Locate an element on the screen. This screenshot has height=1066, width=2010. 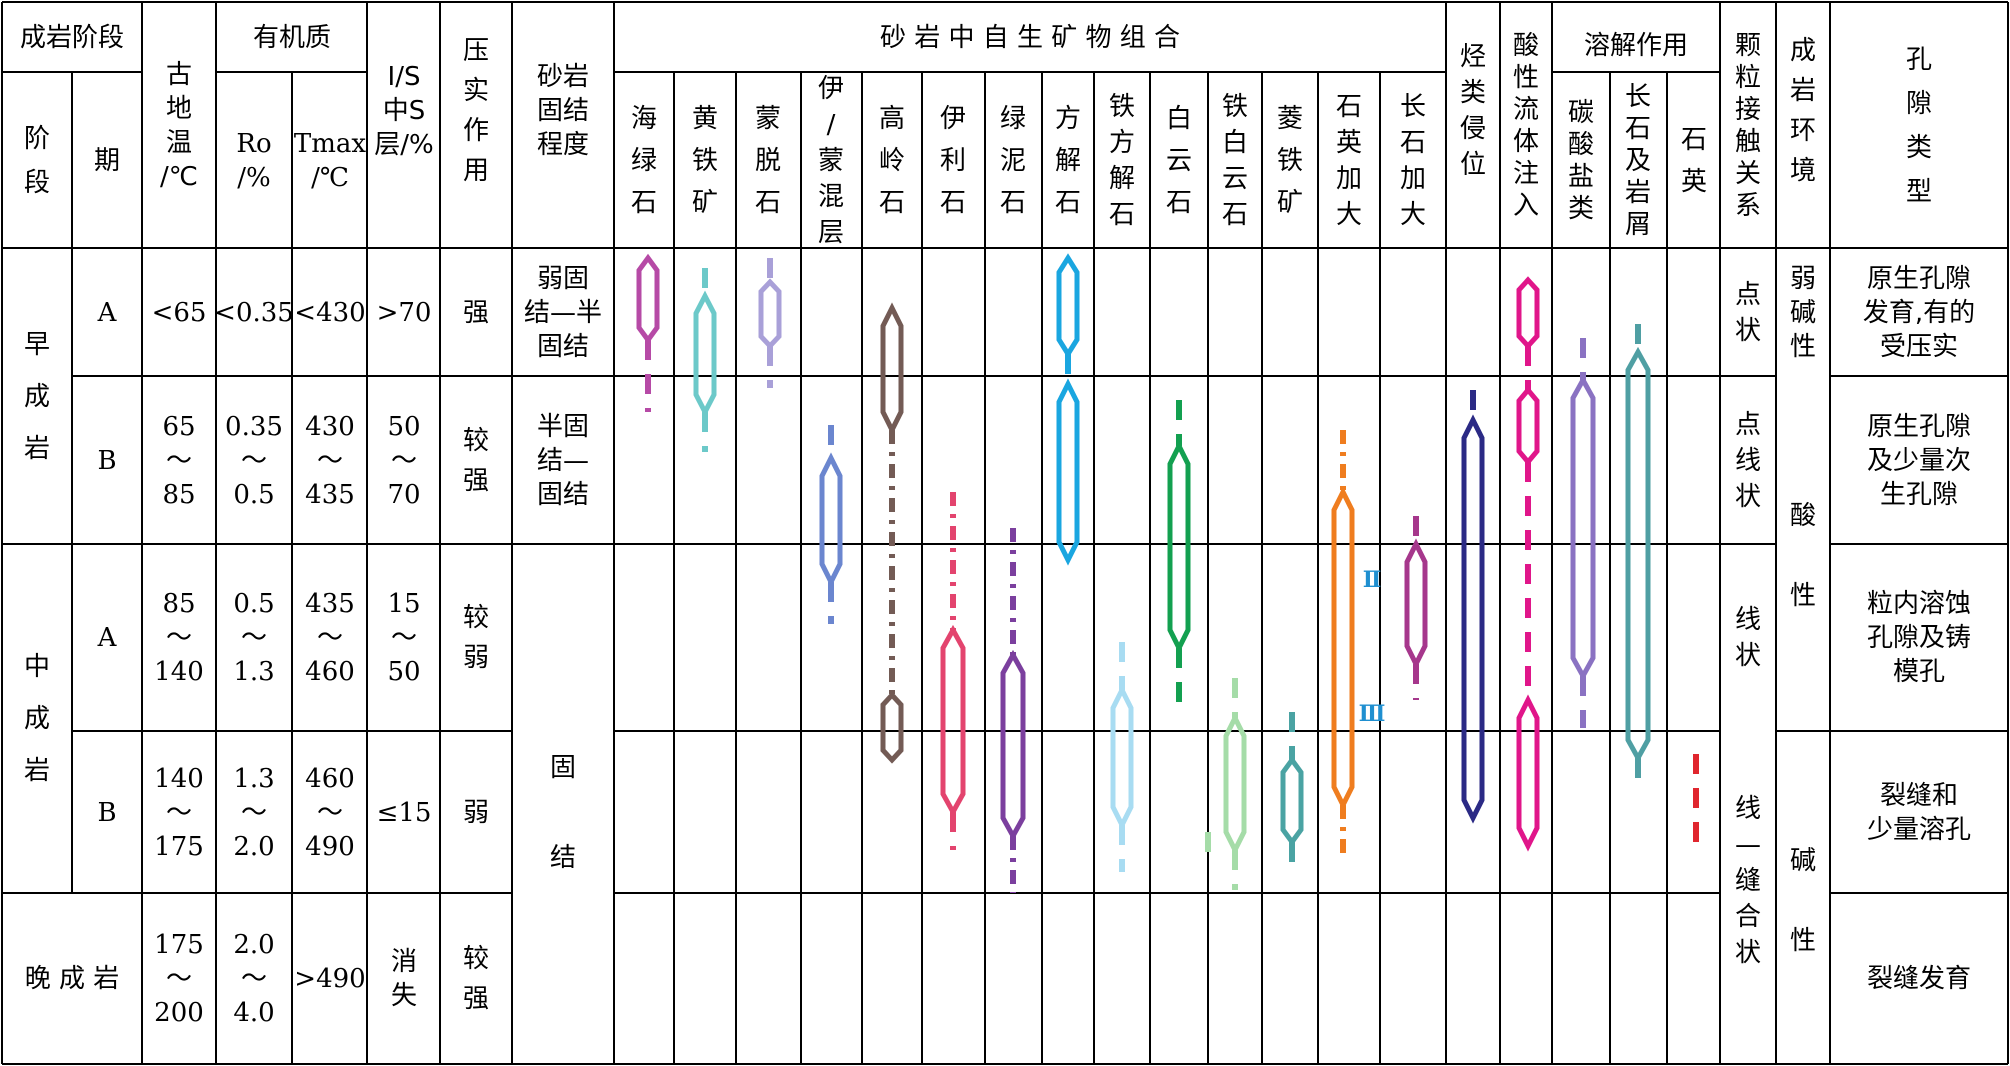
mineral-column-header: 石英加大 is located at coordinates (1349, 161).